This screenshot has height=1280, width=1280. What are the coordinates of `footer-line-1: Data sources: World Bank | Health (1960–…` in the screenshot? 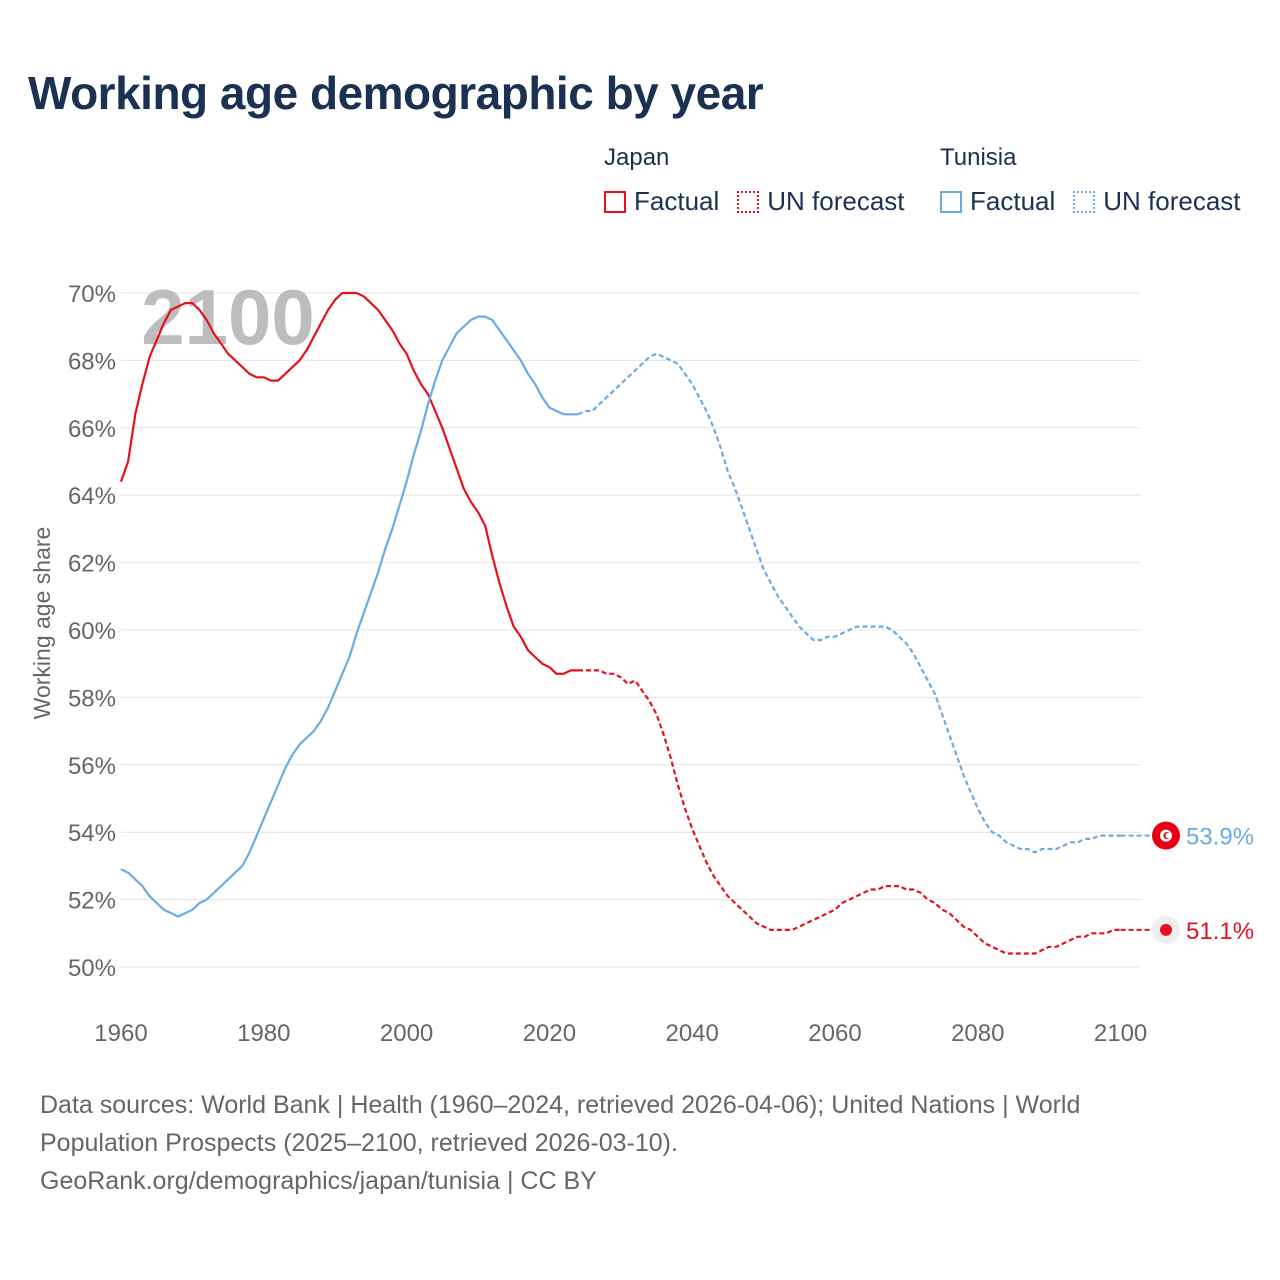 It's located at (560, 1105).